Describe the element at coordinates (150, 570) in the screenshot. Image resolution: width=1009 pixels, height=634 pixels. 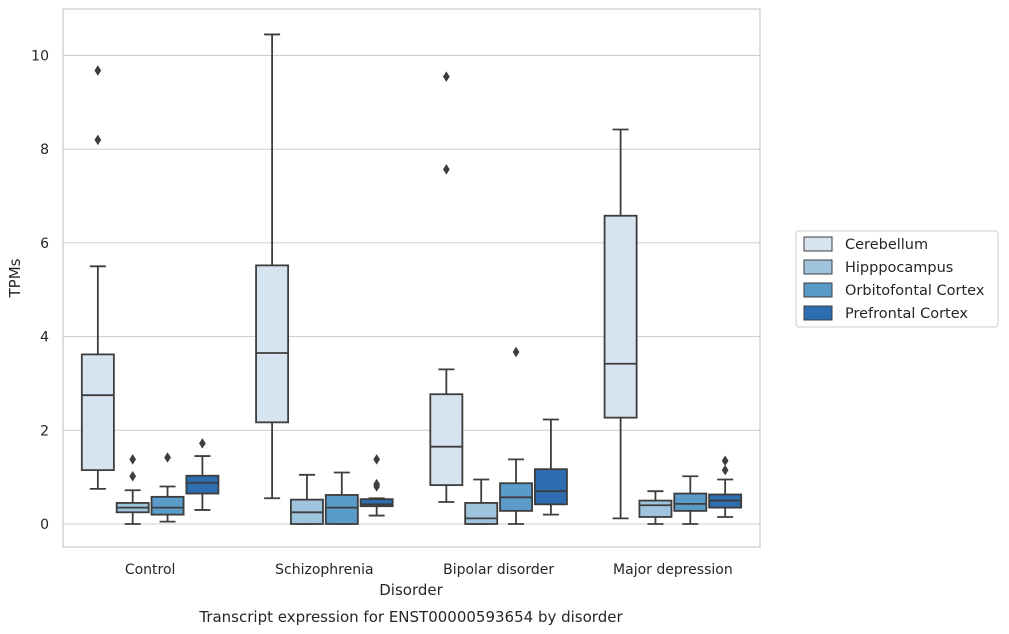
I see `x-tick-label: Control` at that location.